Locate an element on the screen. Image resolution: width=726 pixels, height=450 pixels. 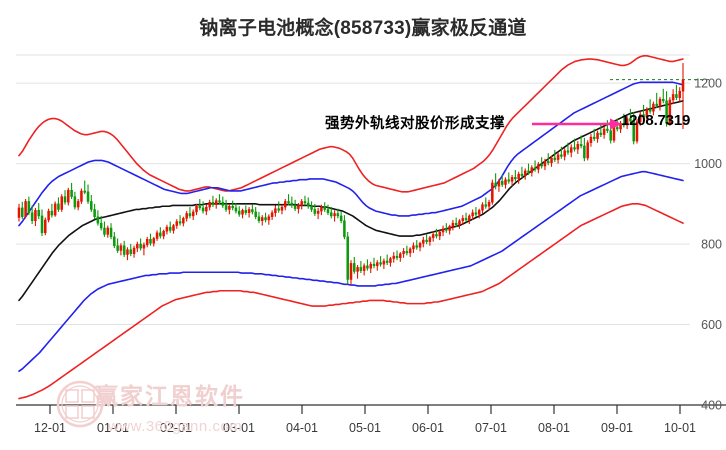
svg-text: 400 is located at coordinates (711, 406).